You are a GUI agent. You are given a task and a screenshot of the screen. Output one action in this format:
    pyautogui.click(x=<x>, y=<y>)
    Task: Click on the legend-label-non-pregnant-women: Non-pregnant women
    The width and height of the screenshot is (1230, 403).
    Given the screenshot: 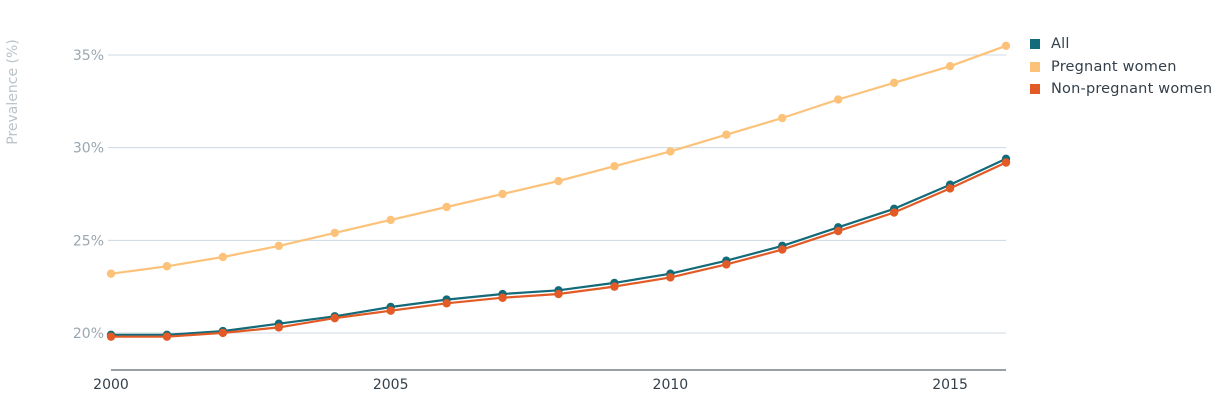 What is the action you would take?
    pyautogui.click(x=1132, y=89)
    